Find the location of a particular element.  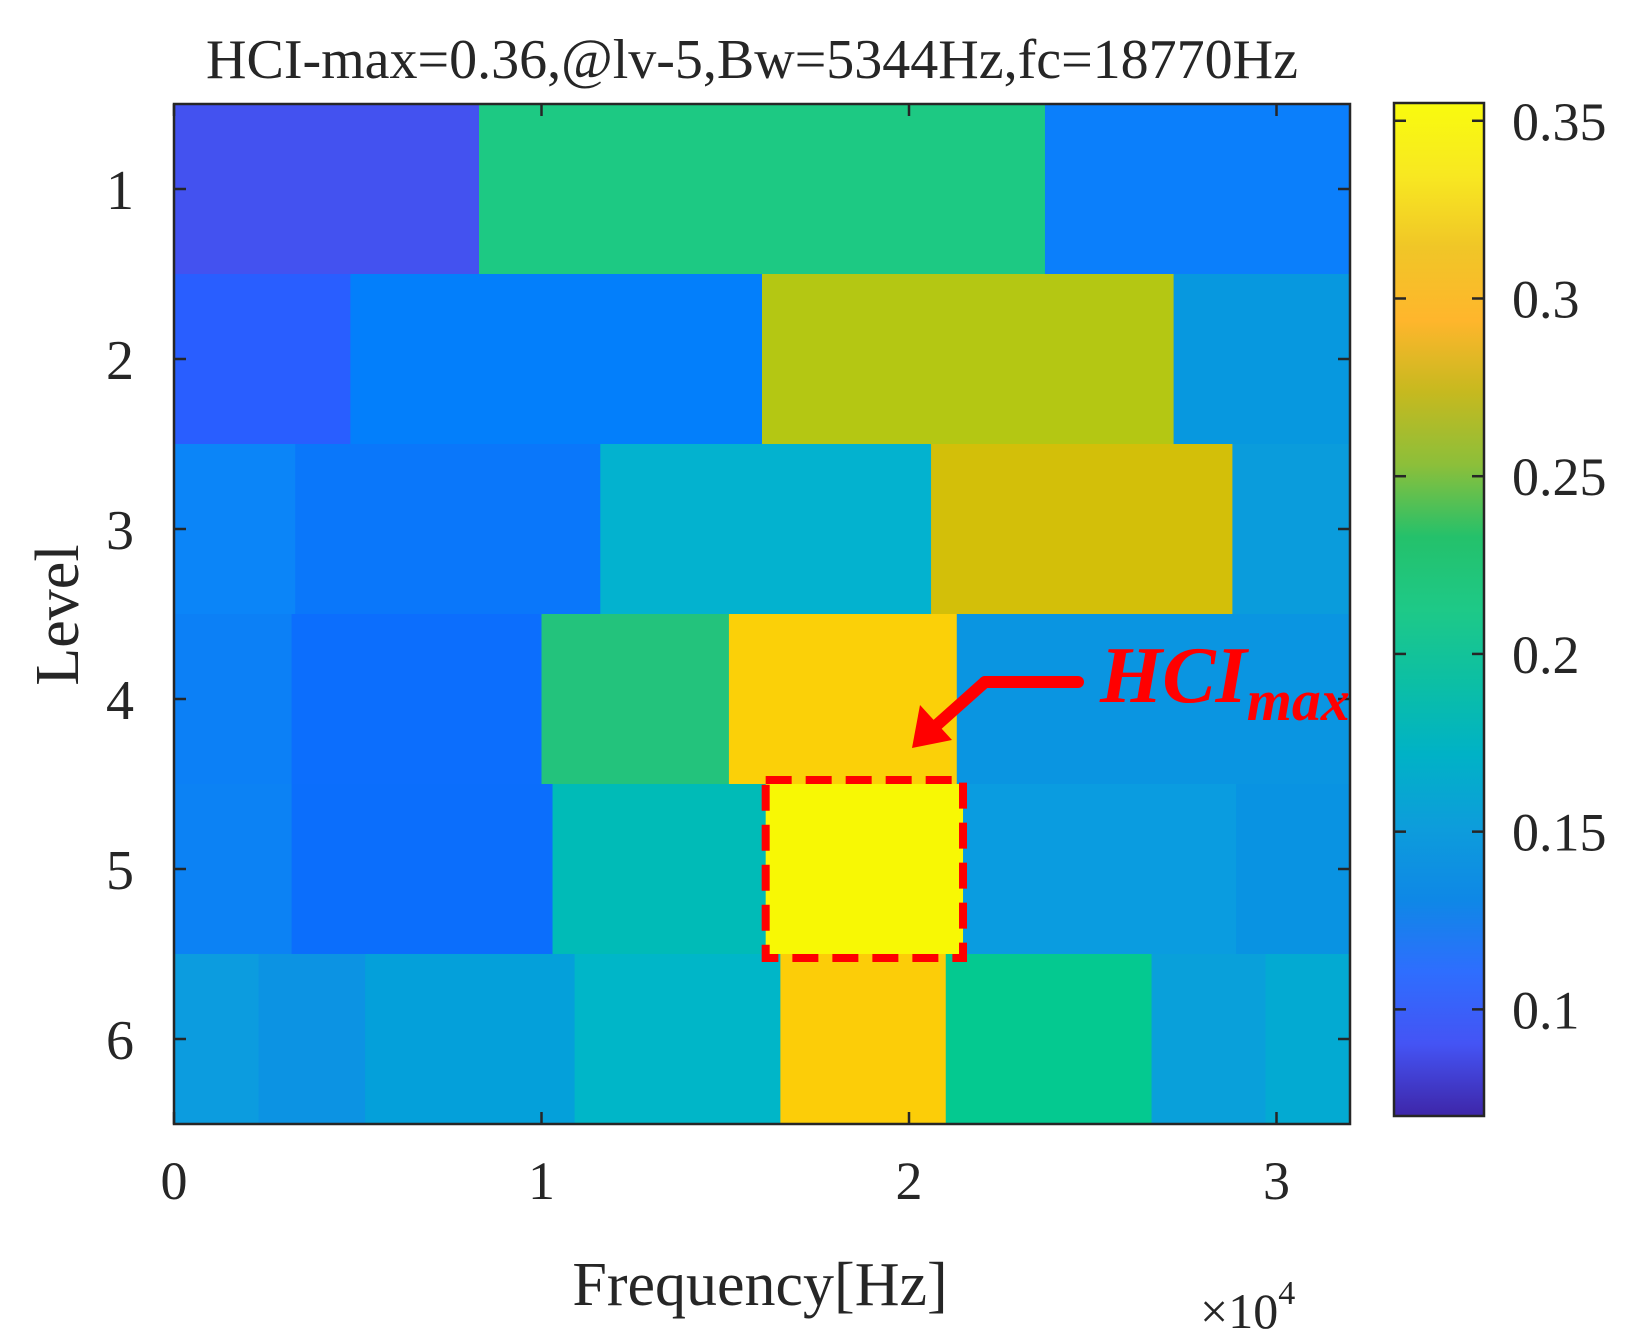

max-highlight-group is located at coordinates (864, 869).